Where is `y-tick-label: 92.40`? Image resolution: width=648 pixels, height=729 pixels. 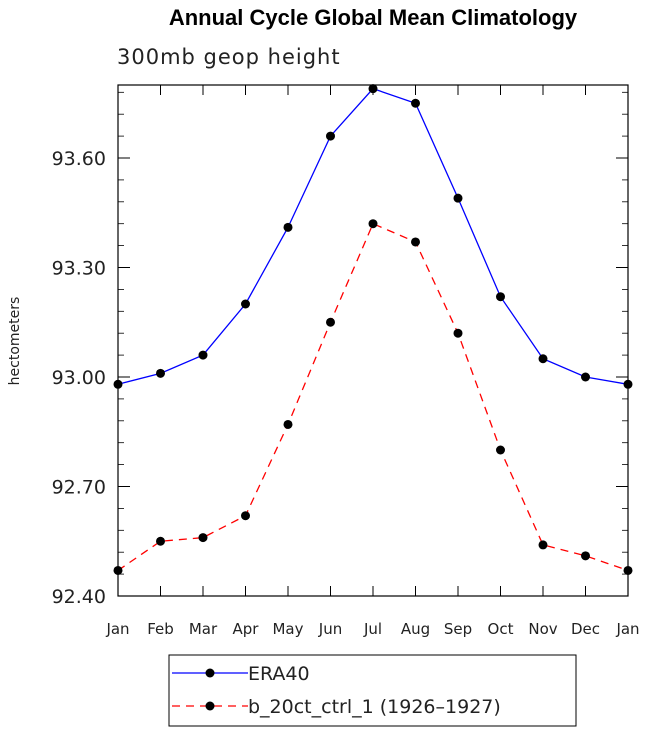 y-tick-label: 92.40 is located at coordinates (79, 597).